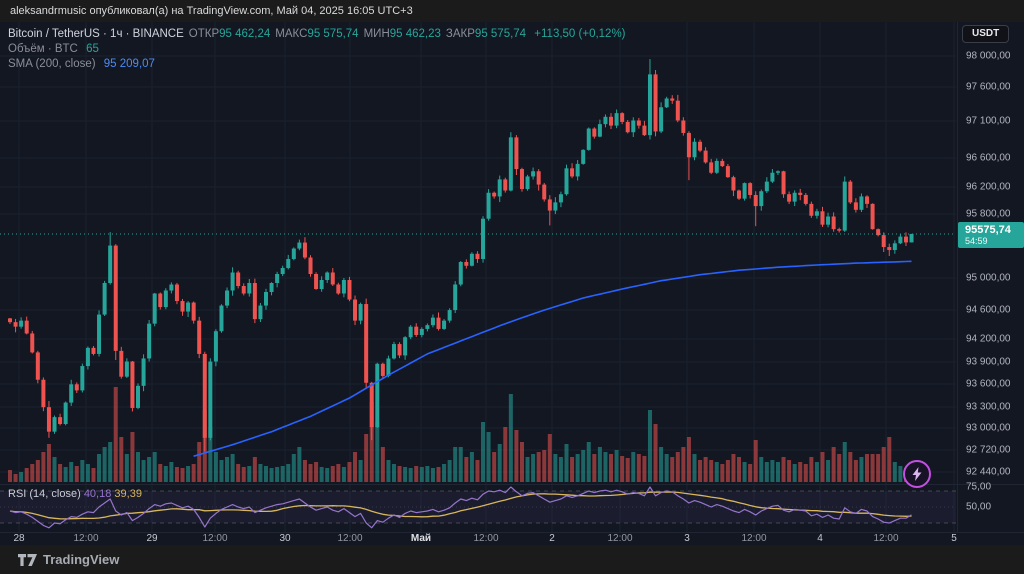 The image size is (1024, 574). I want to click on time-tick-label: 5, so click(954, 538).